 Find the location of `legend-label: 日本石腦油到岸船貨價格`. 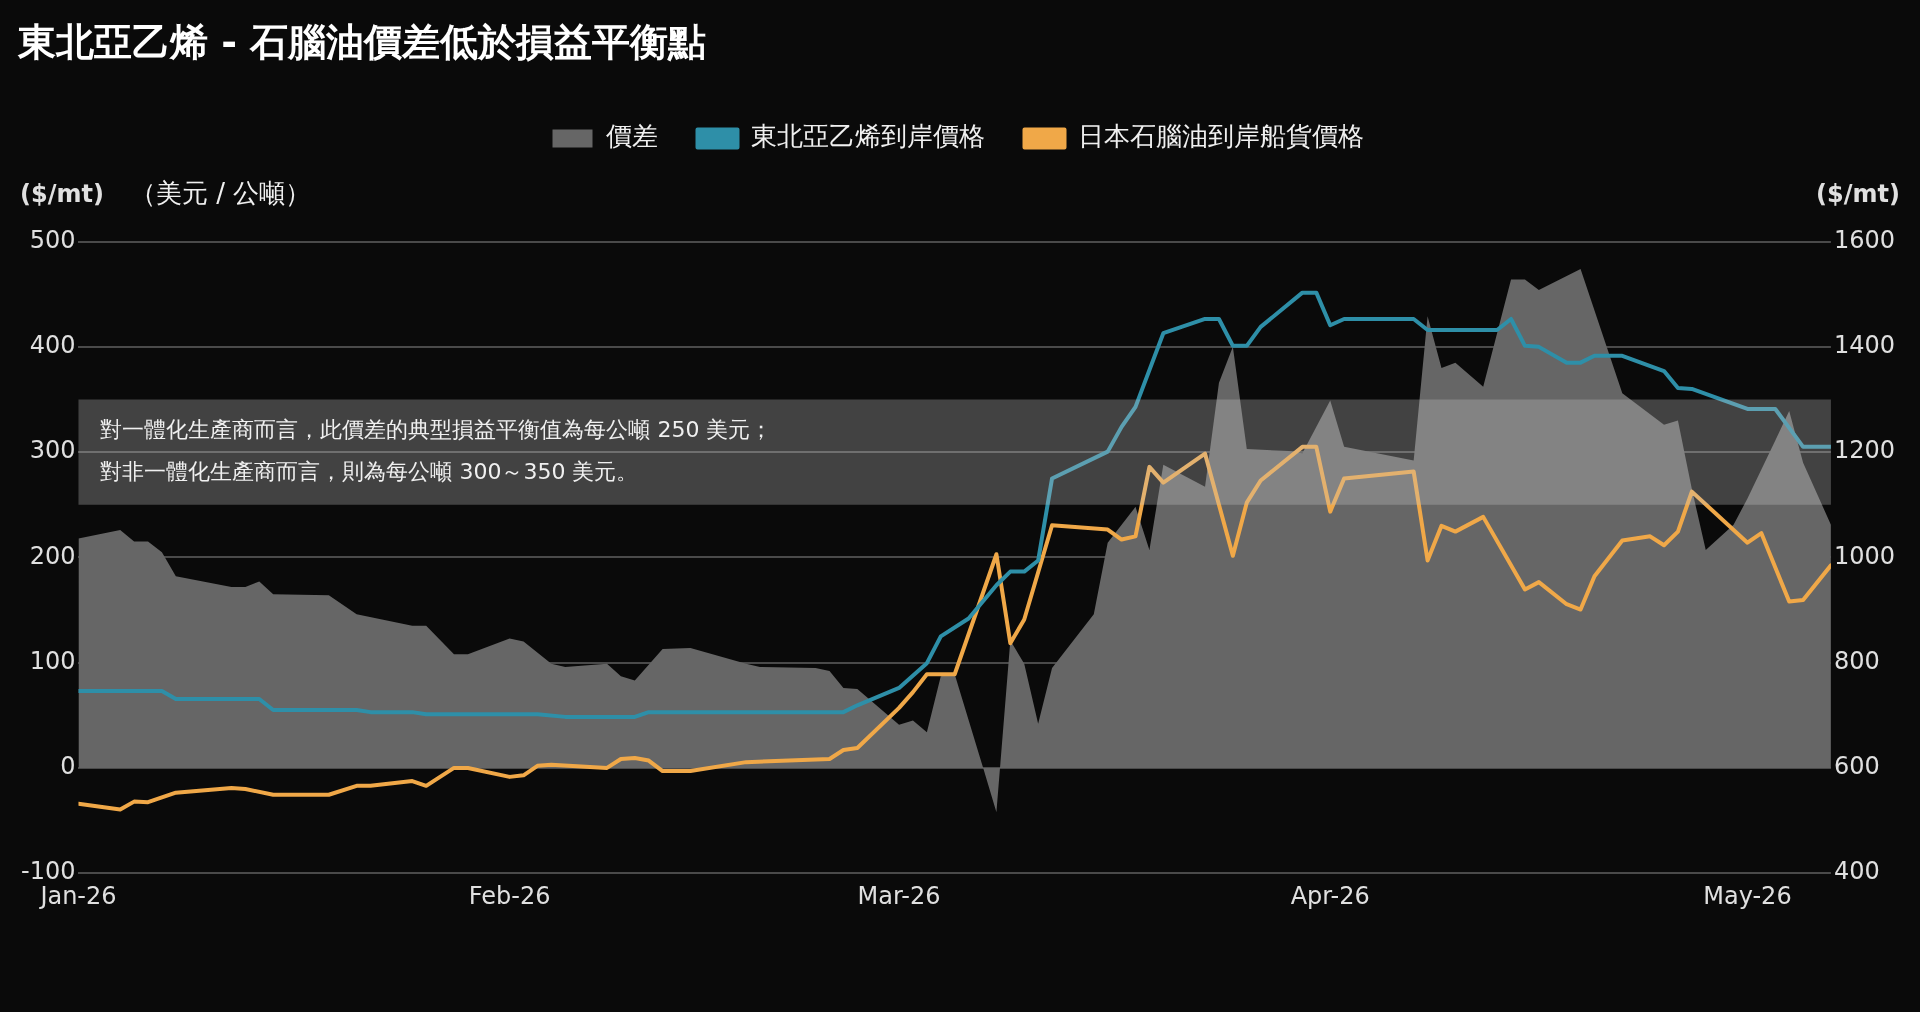

legend-label: 日本石腦油到岸船貨價格 is located at coordinates (1220, 136).